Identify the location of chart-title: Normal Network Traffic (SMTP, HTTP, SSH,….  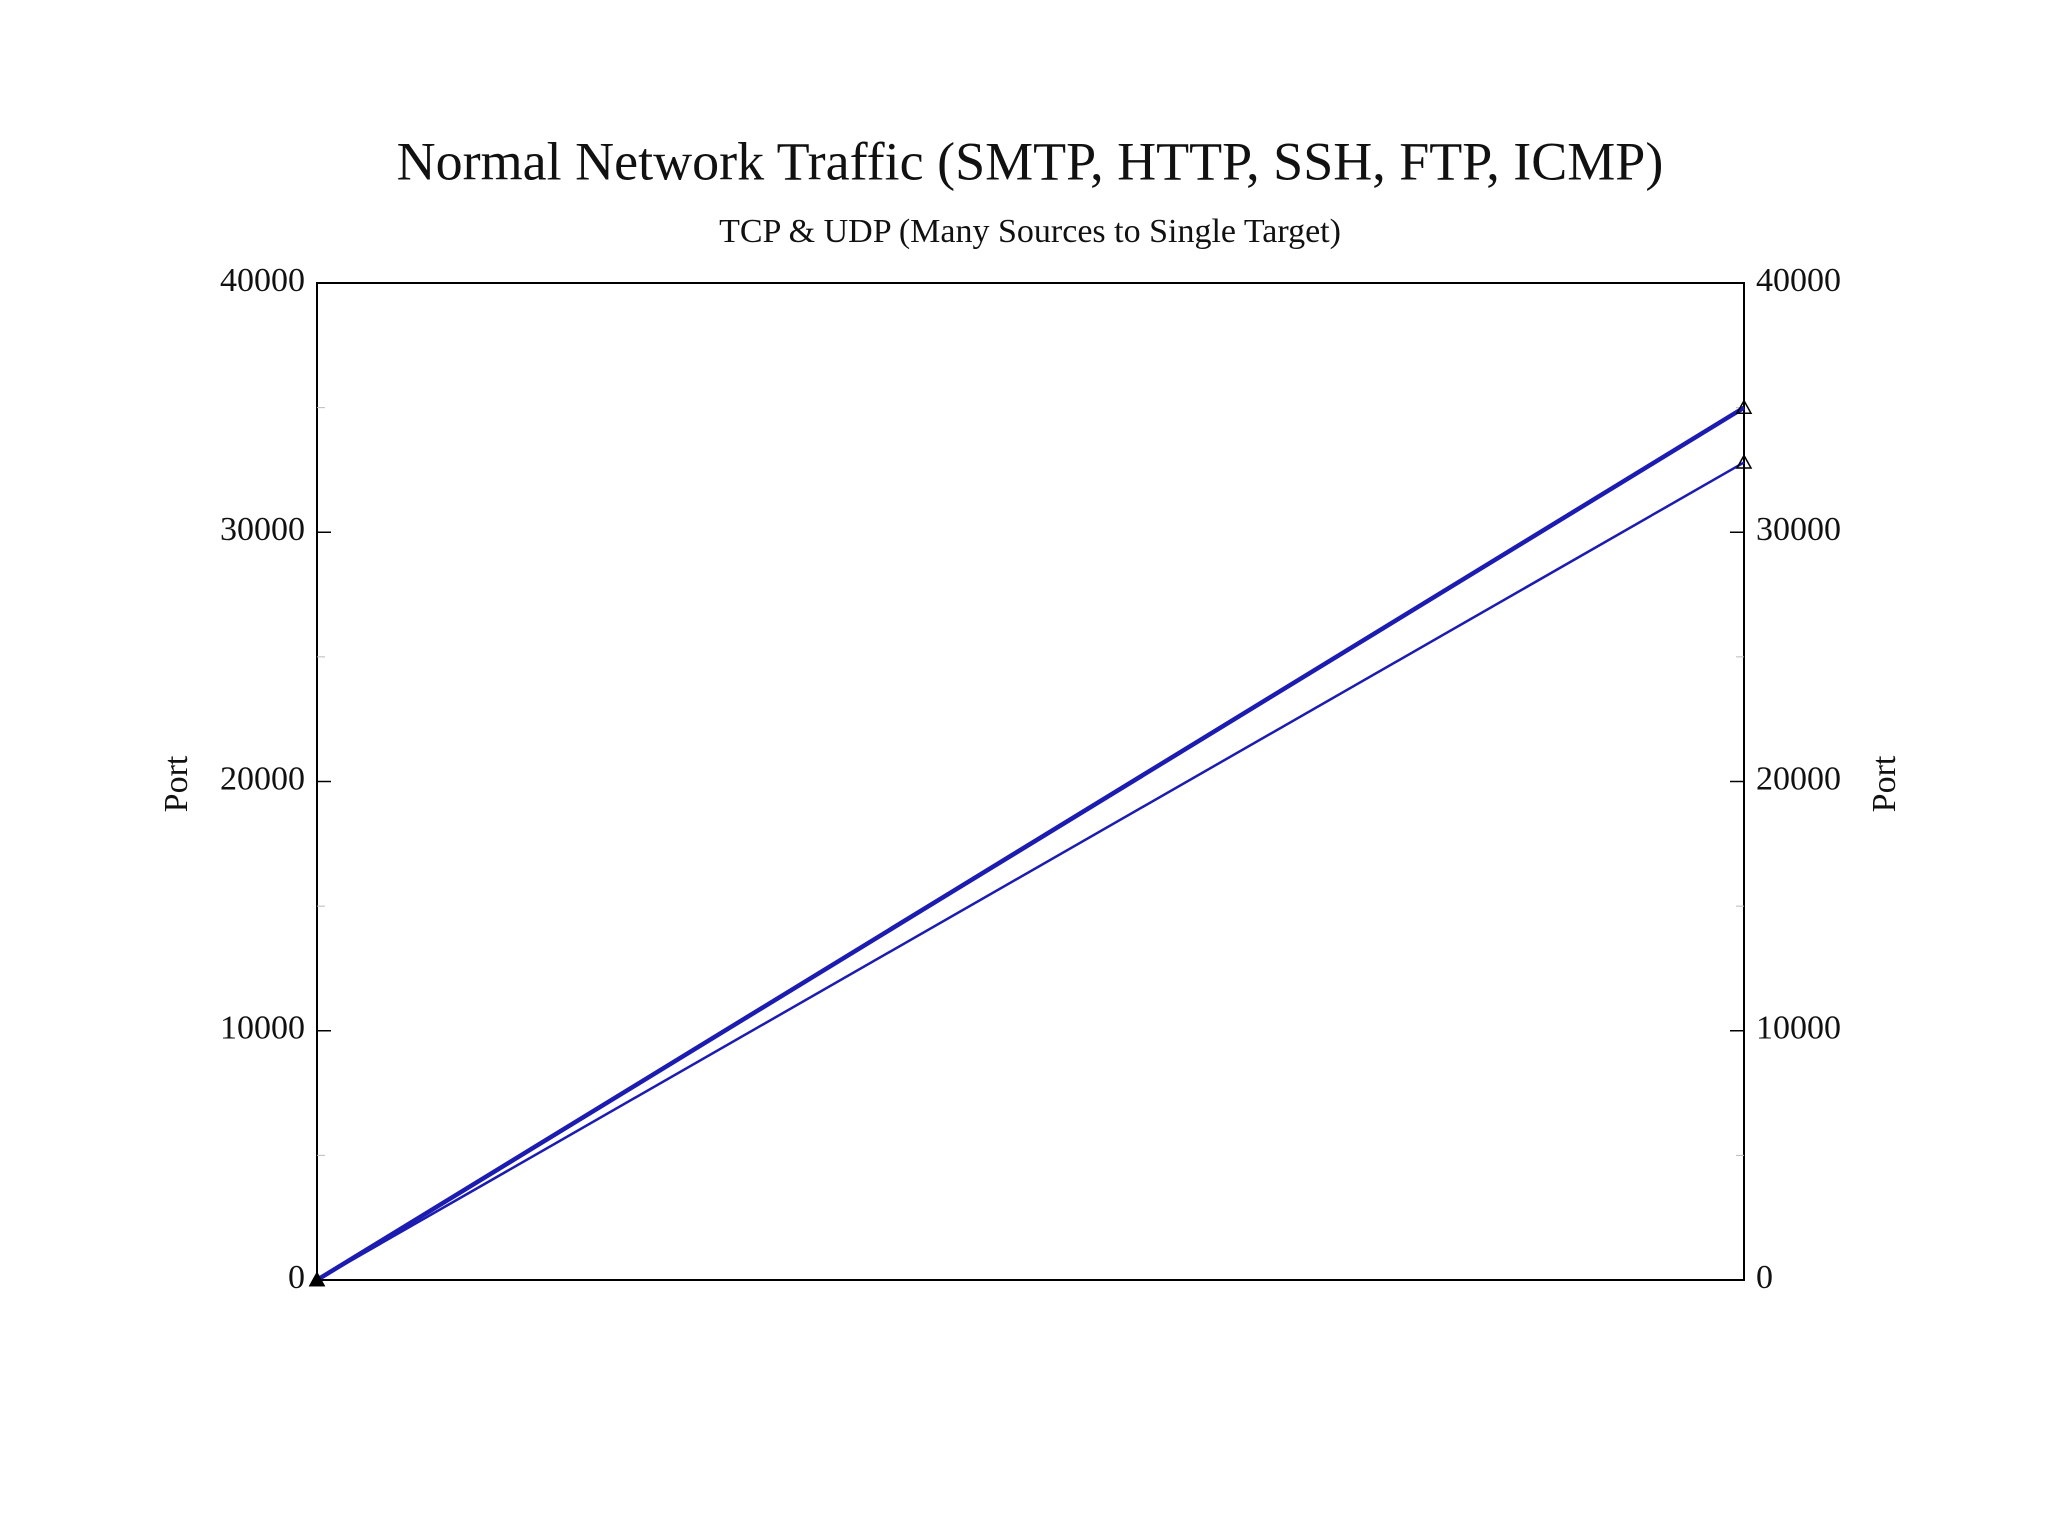
(1030, 161).